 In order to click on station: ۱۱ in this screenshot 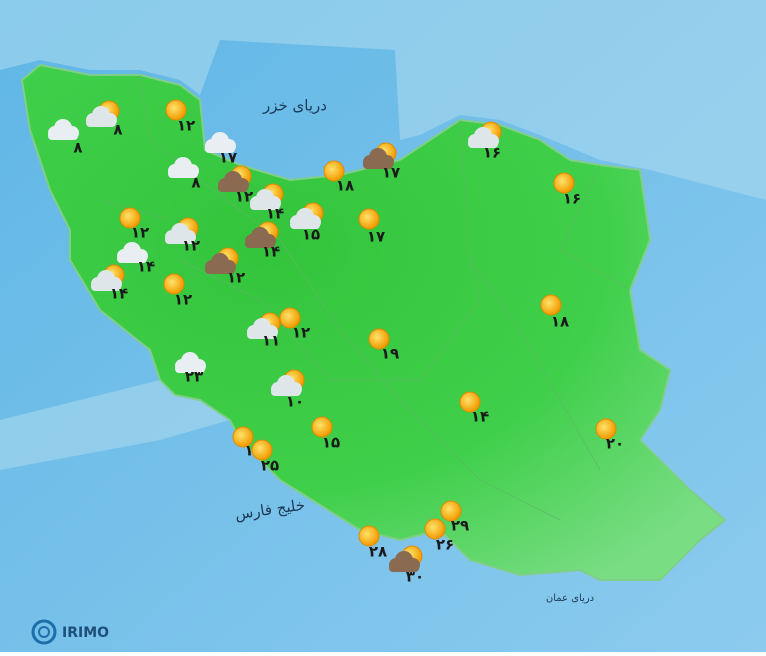, I will do `click(264, 331)`.